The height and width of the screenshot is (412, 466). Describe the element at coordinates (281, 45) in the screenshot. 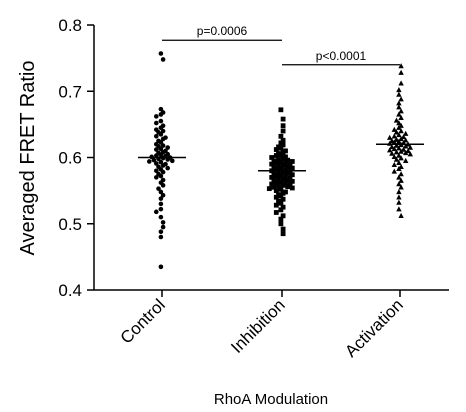

I see `significance-brackets: p=0.0006 p<0.0001` at that location.